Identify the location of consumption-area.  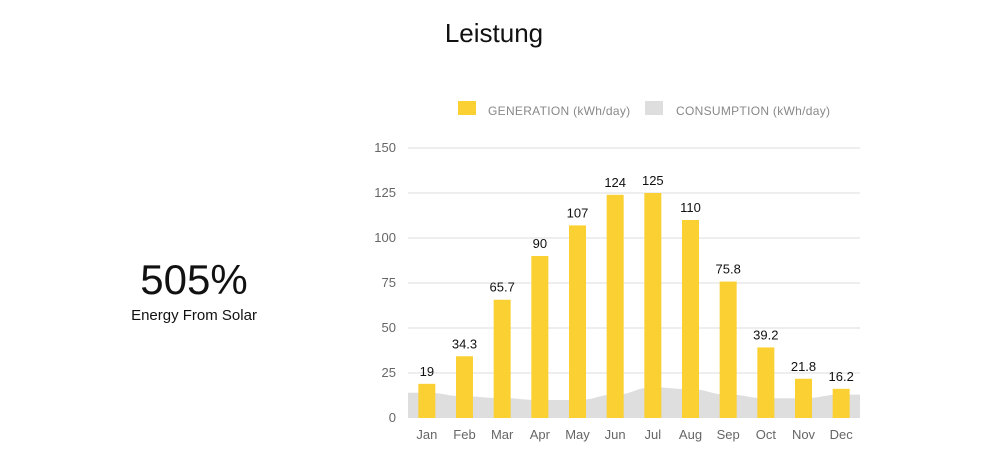
(634, 402).